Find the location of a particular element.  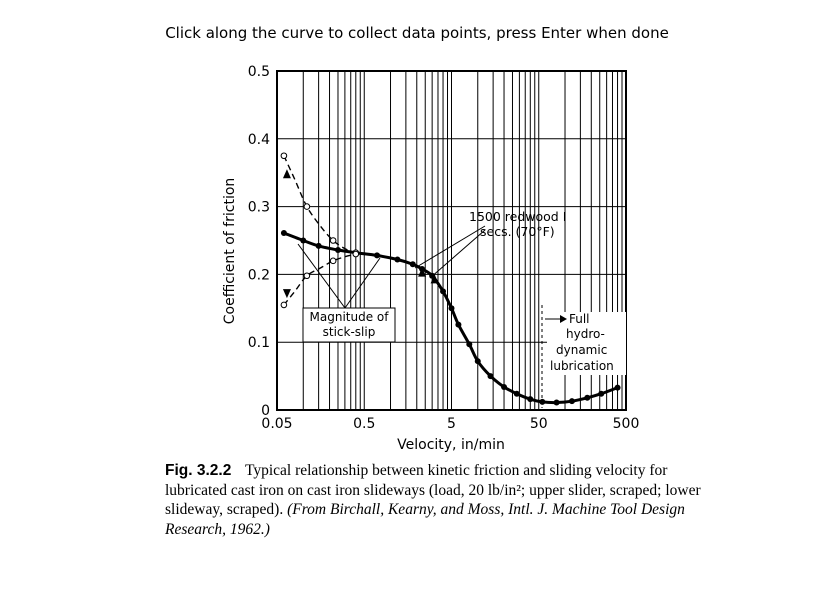

full-lub-line4: lubrication is located at coordinates (582, 366).